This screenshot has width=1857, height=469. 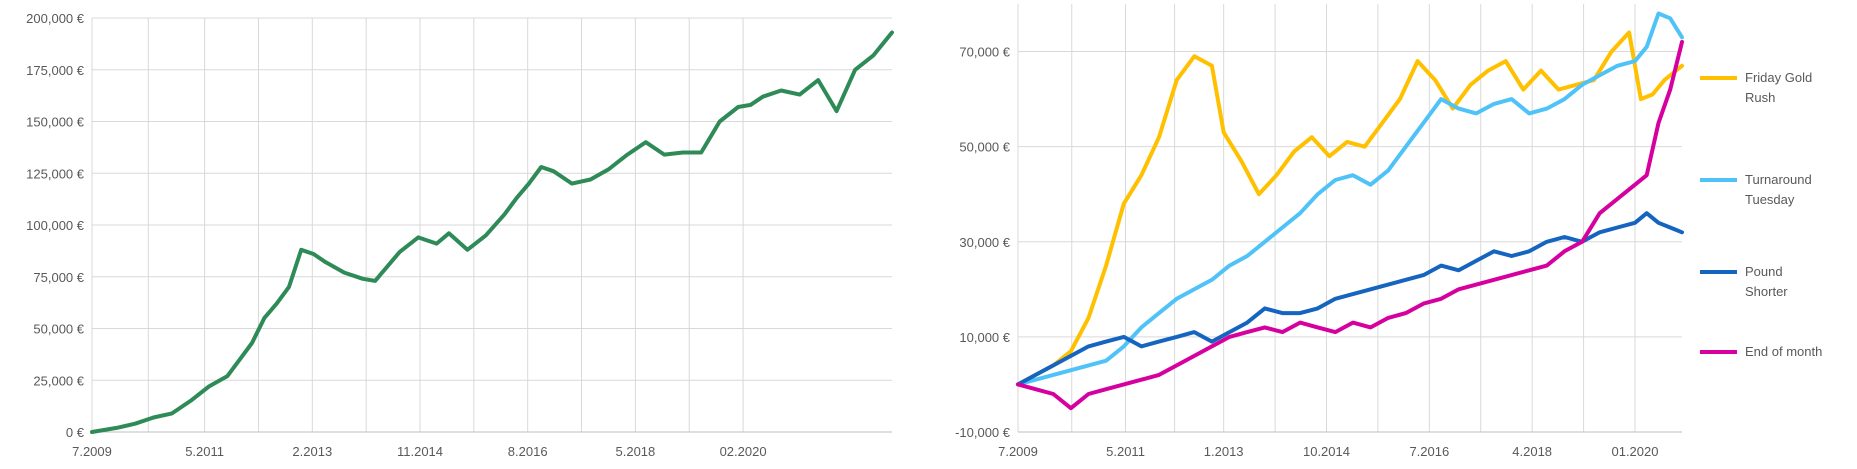 I want to click on chart2-x-tick-label: 01.2020, so click(x=1634, y=451).